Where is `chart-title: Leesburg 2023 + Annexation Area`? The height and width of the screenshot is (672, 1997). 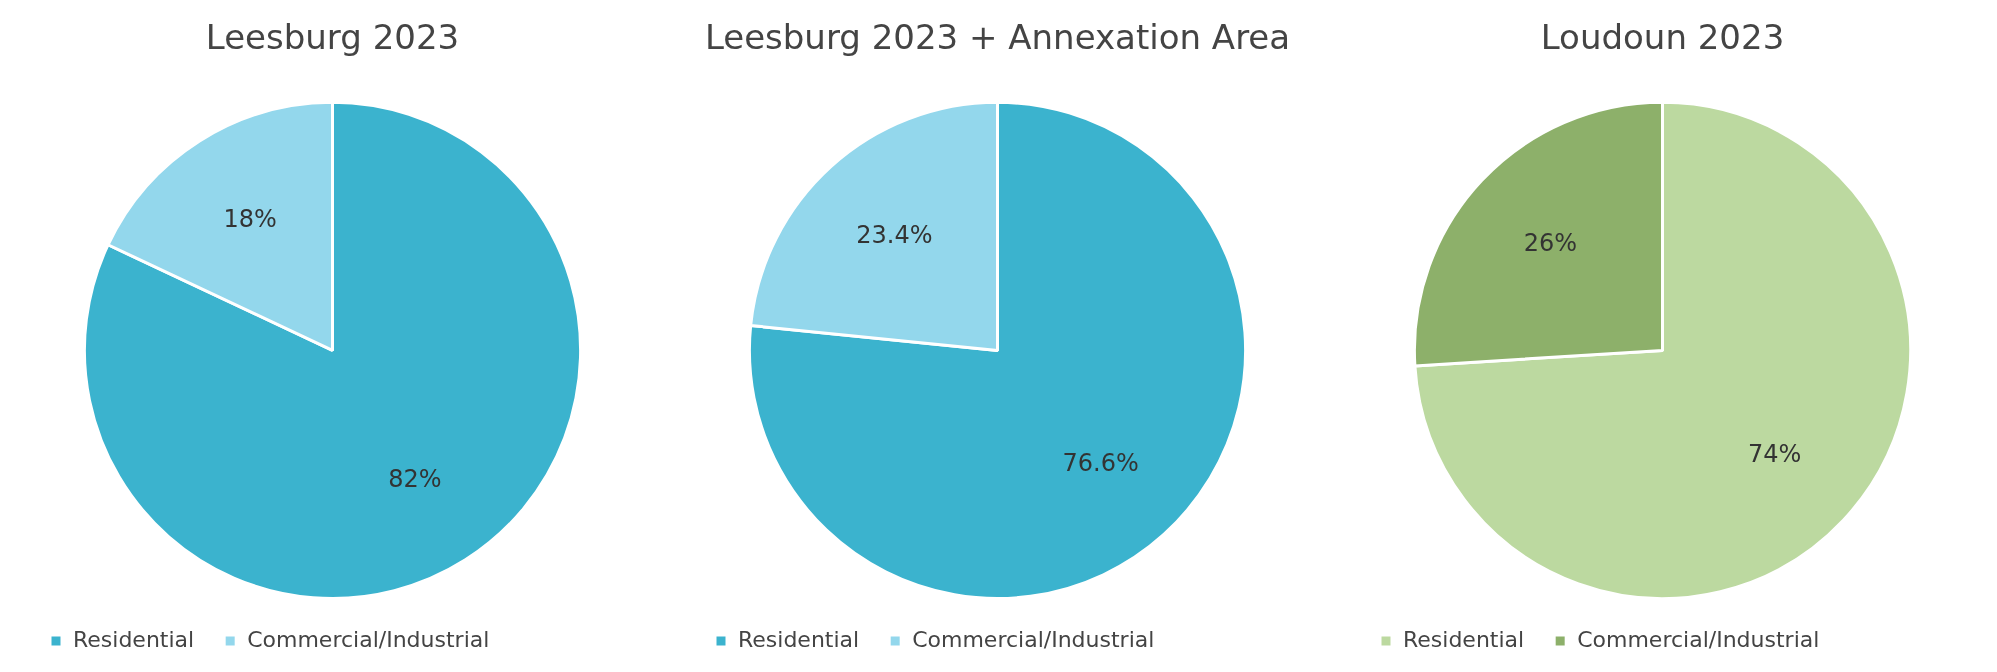 chart-title: Leesburg 2023 + Annexation Area is located at coordinates (997, 37).